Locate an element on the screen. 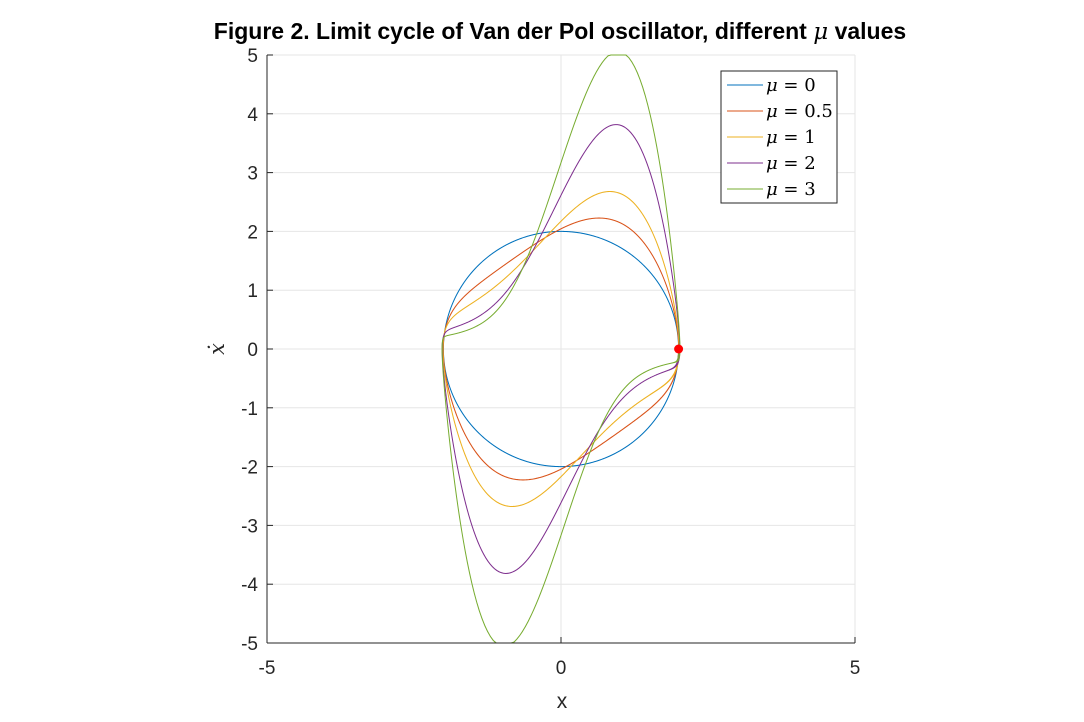 This screenshot has width=1084, height=722. x-tick-label: 5 is located at coordinates (855, 668).